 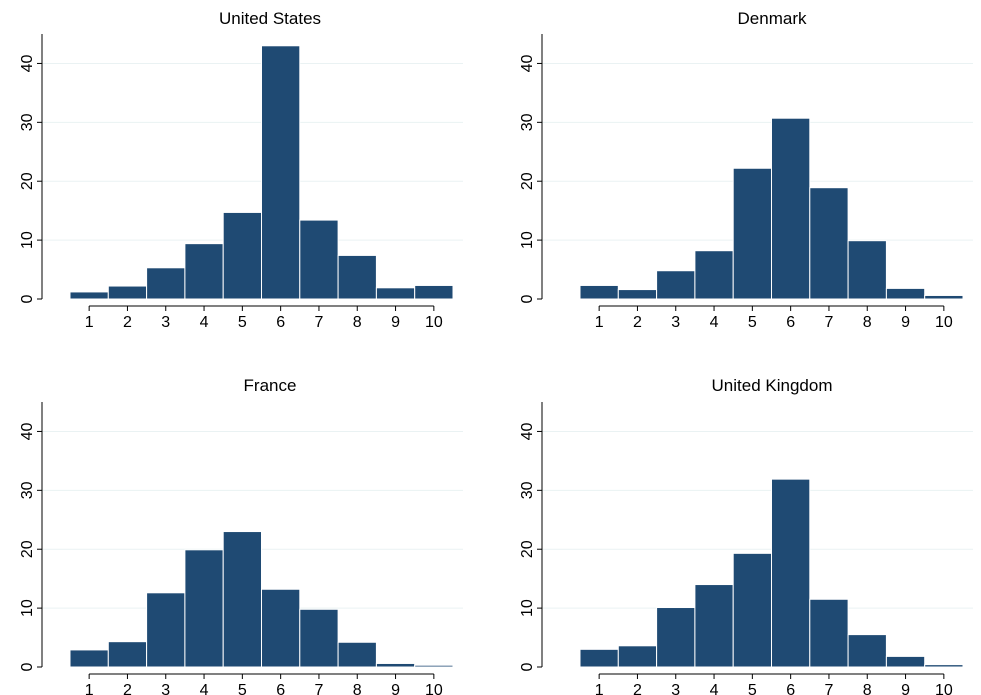 I want to click on panel-title: United Kingdom, so click(x=772, y=385).